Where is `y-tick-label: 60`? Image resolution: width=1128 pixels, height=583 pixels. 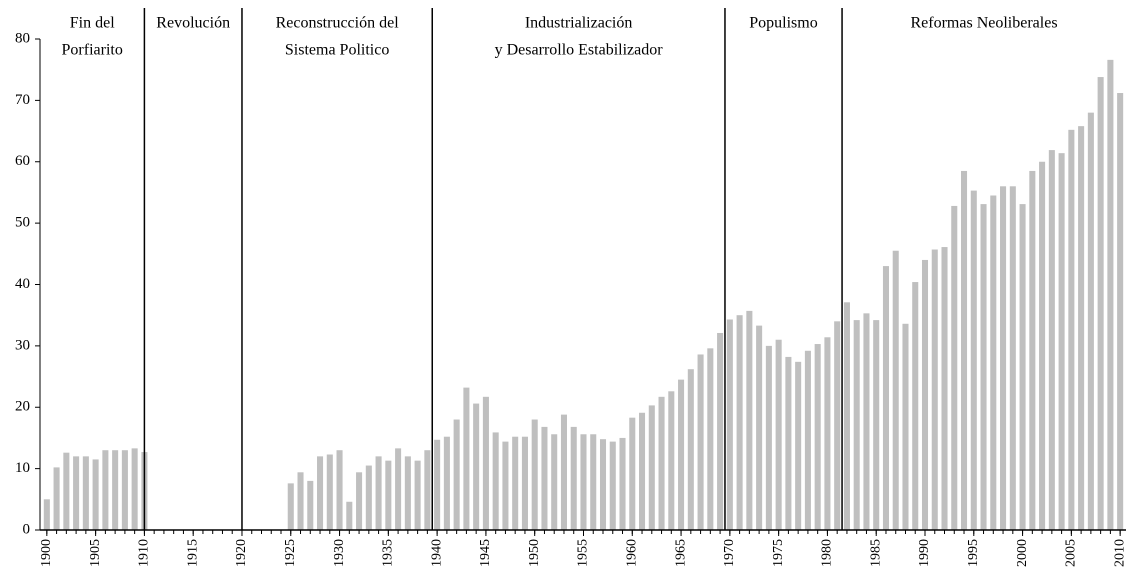 y-tick-label: 60 is located at coordinates (22, 161).